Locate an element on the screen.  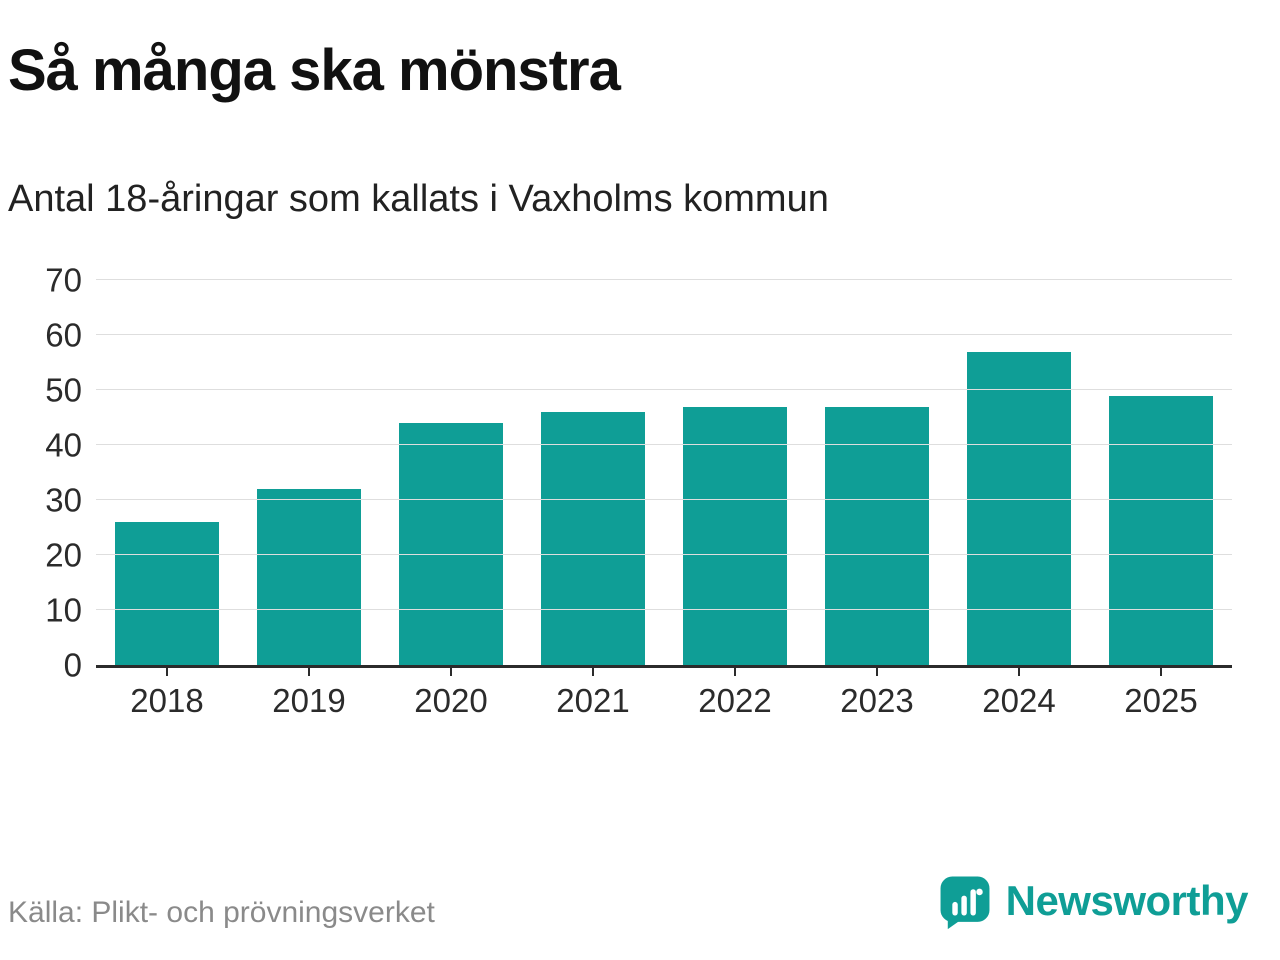
brand: Newsworthy is located at coordinates (1092, 901).